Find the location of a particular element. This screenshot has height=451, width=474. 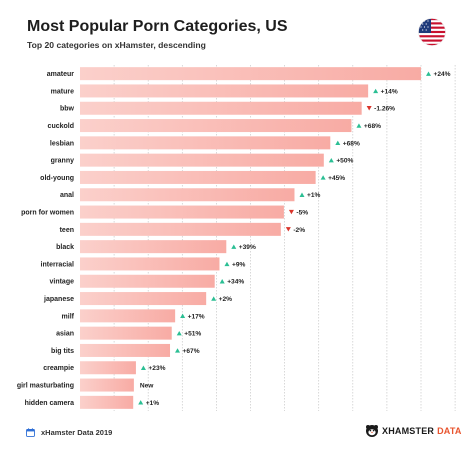

category-label: anal is located at coordinates (67, 195).